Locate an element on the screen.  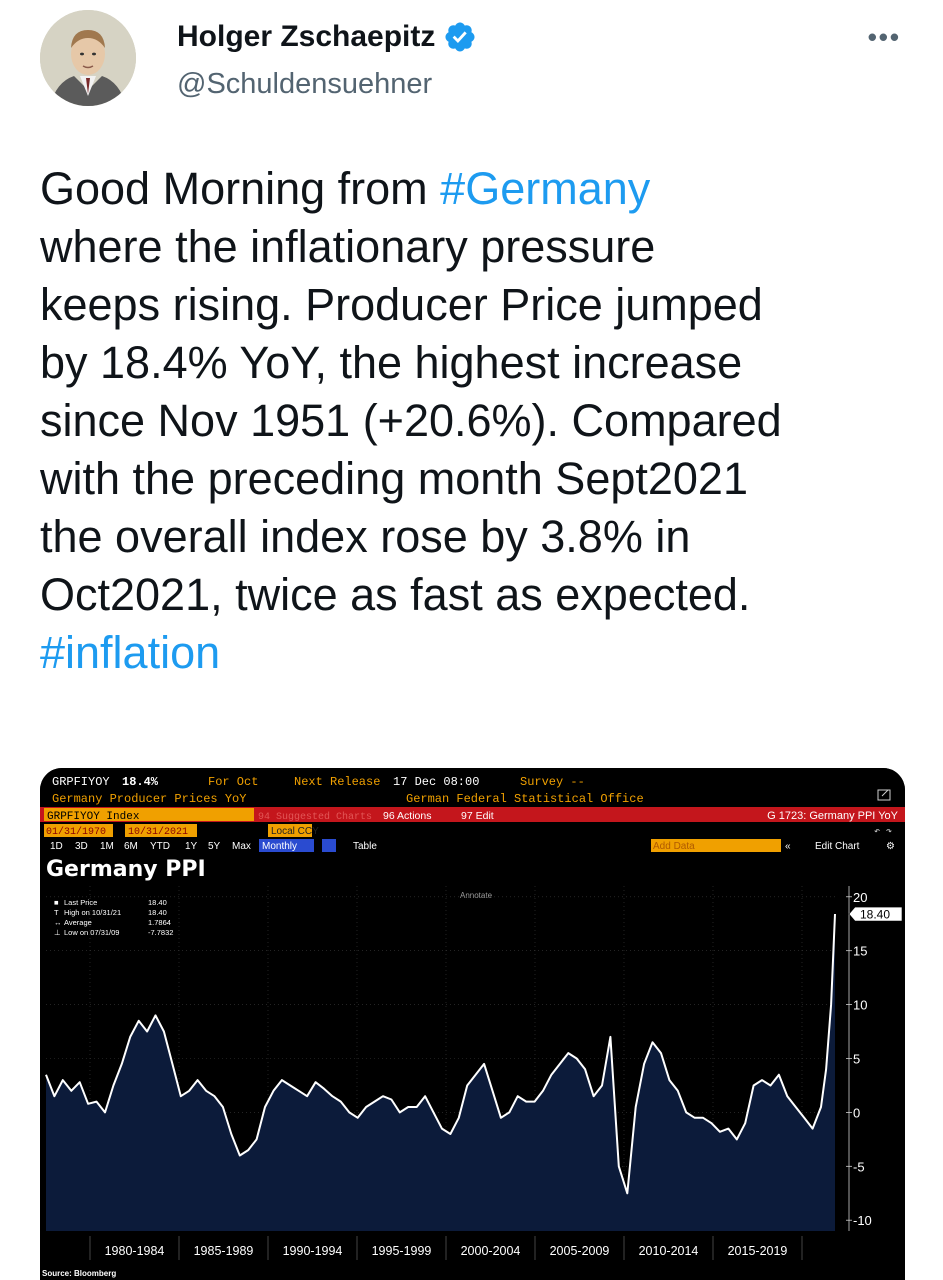
legend-marker-icon: T is located at coordinates (56, 912).